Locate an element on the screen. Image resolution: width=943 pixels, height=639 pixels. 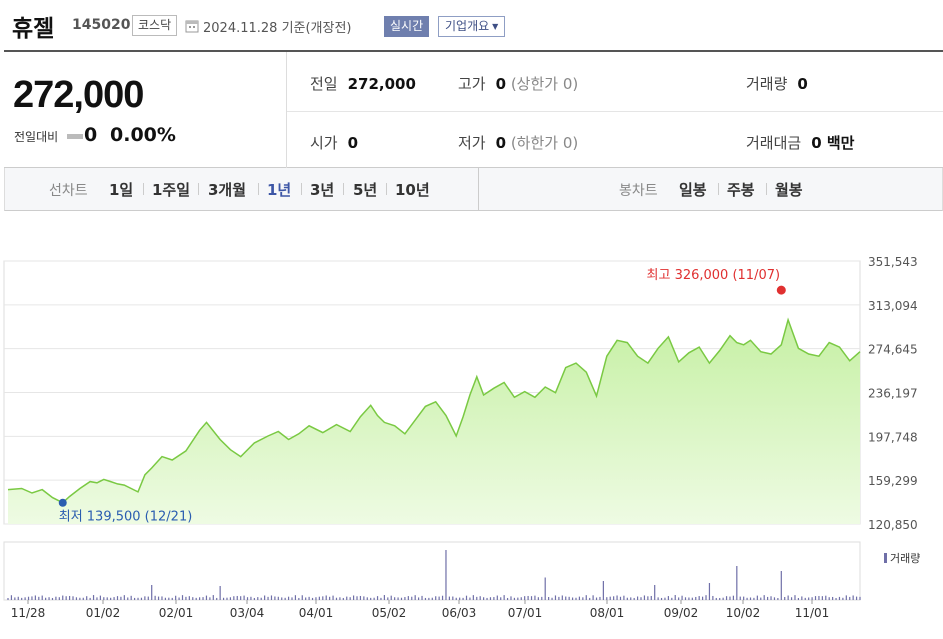
volume-bars is located at coordinates (432, 571).